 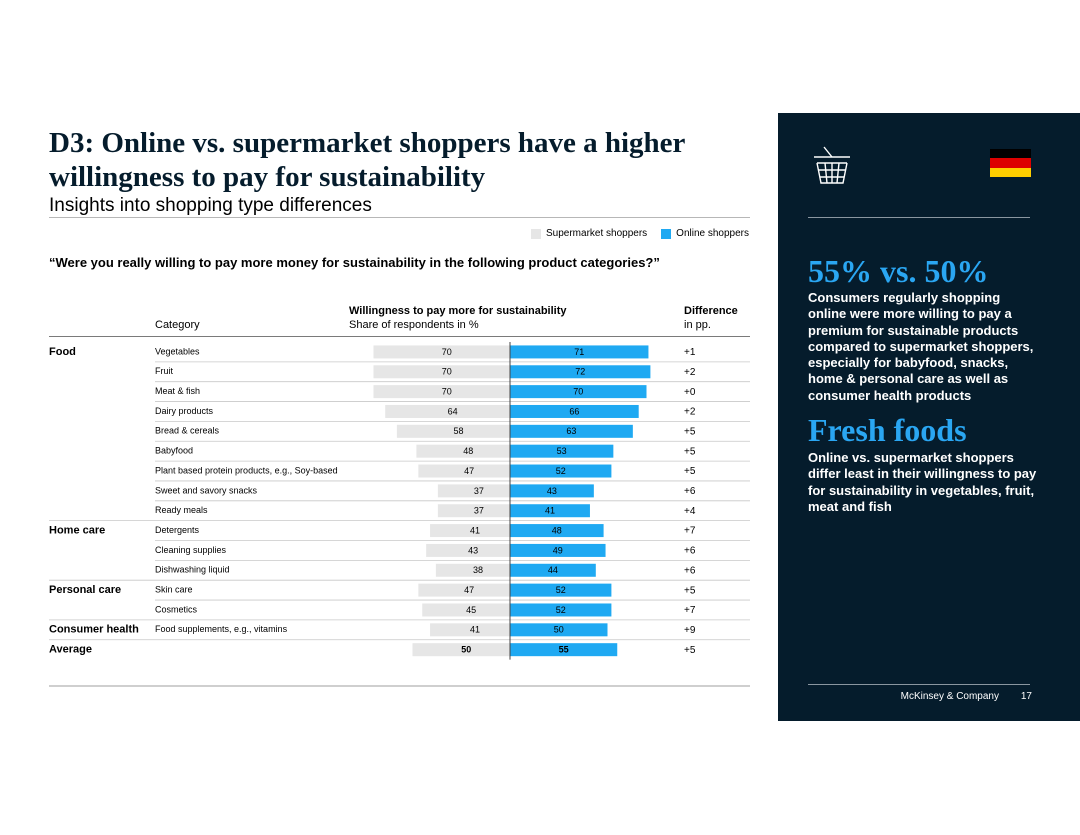 I want to click on value-label-online: 53, so click(x=562, y=451).